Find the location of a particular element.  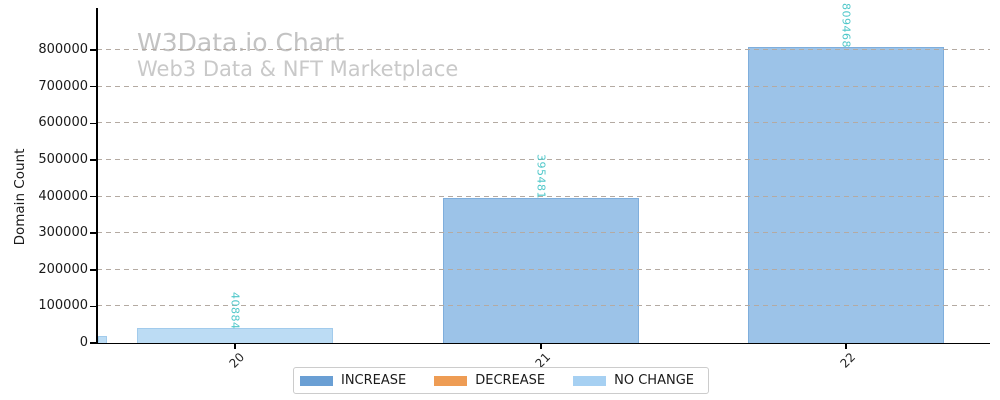

y-tick-label: 600000 is located at coordinates (63, 123).